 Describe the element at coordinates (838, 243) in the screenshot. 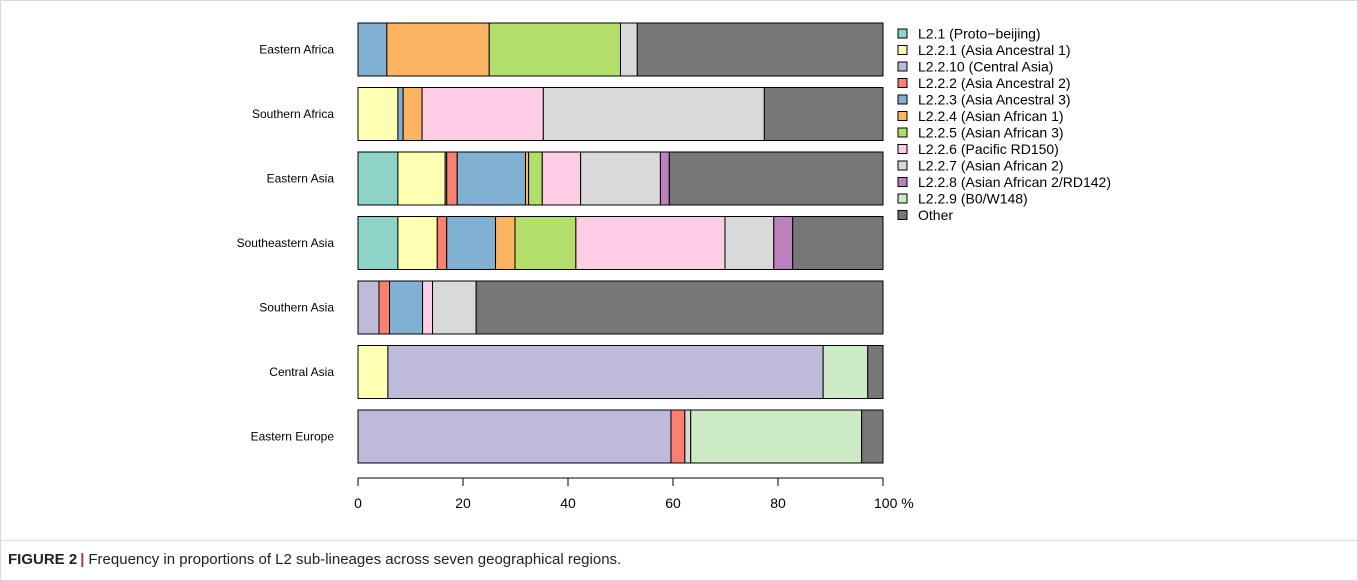

I see `bar-segment-southeastern-asia-other` at that location.